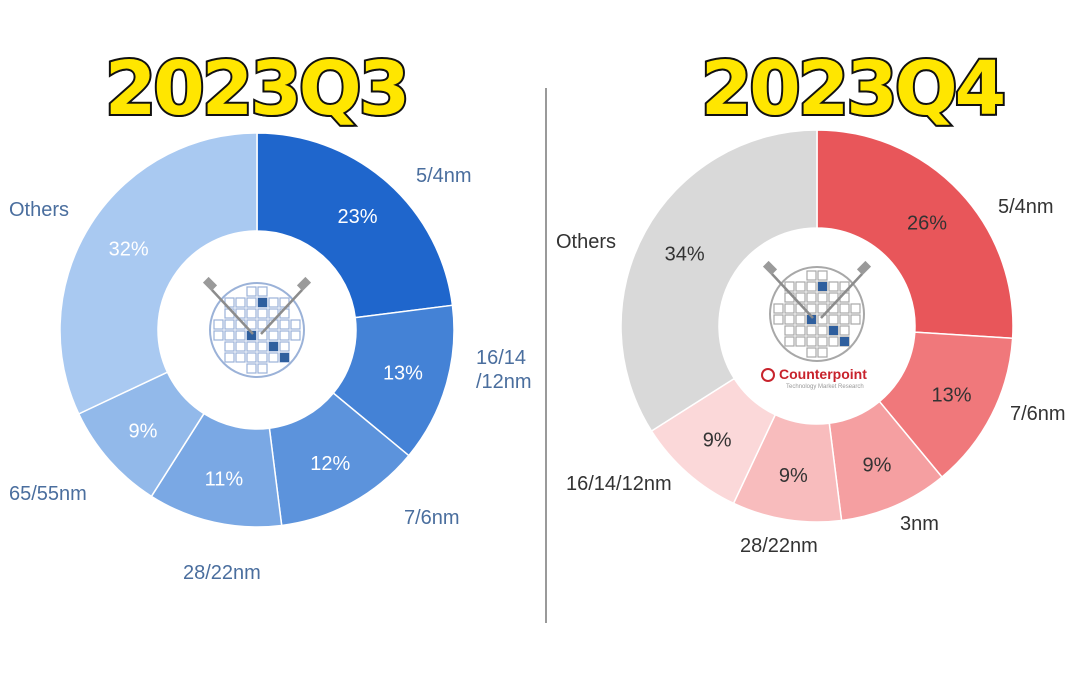 The width and height of the screenshot is (1080, 700). Describe the element at coordinates (546, 355) in the screenshot. I see `divider` at that location.